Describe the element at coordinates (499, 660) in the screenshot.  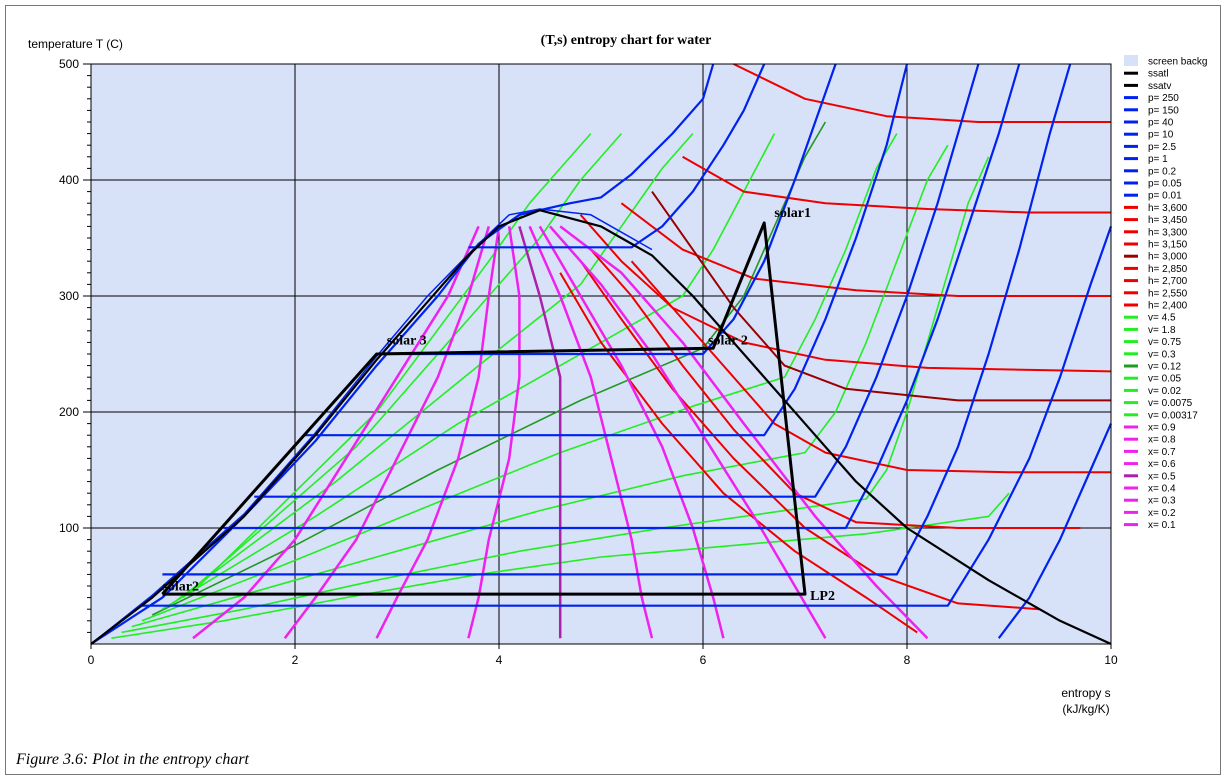
I see `x-tick-label: 4` at that location.